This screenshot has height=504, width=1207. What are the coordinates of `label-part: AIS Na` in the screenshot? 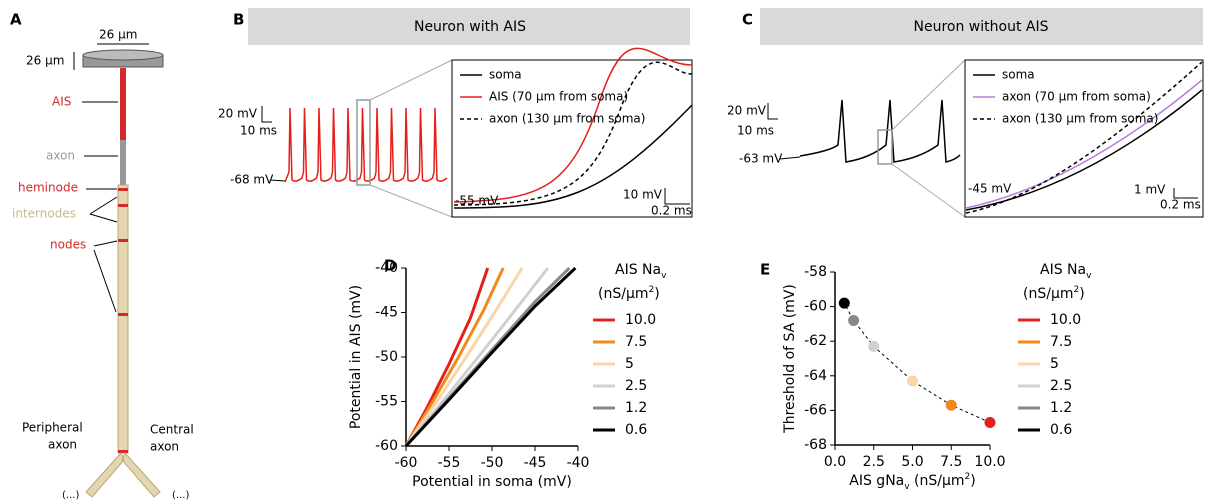 It's located at (1063, 270).